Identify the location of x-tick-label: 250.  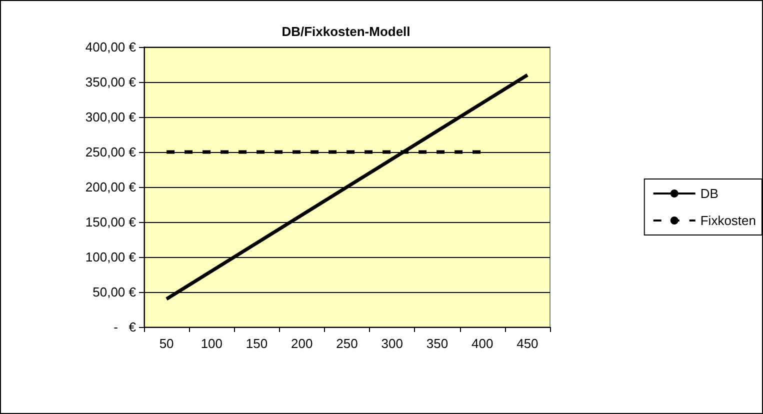
(347, 343).